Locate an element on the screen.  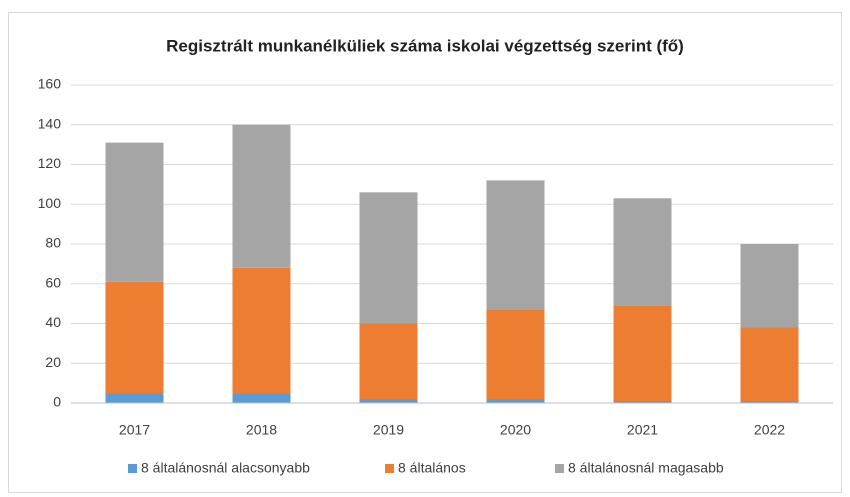
y-tick-label: 120 is located at coordinates (50, 163).